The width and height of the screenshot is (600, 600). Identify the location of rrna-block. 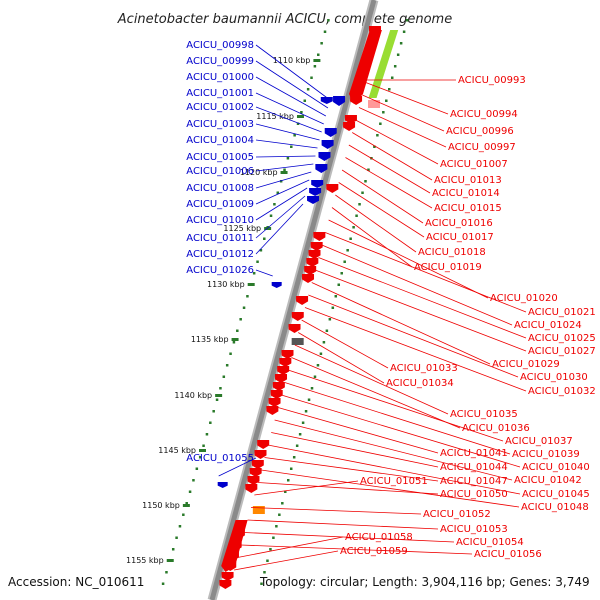
(383, 64).